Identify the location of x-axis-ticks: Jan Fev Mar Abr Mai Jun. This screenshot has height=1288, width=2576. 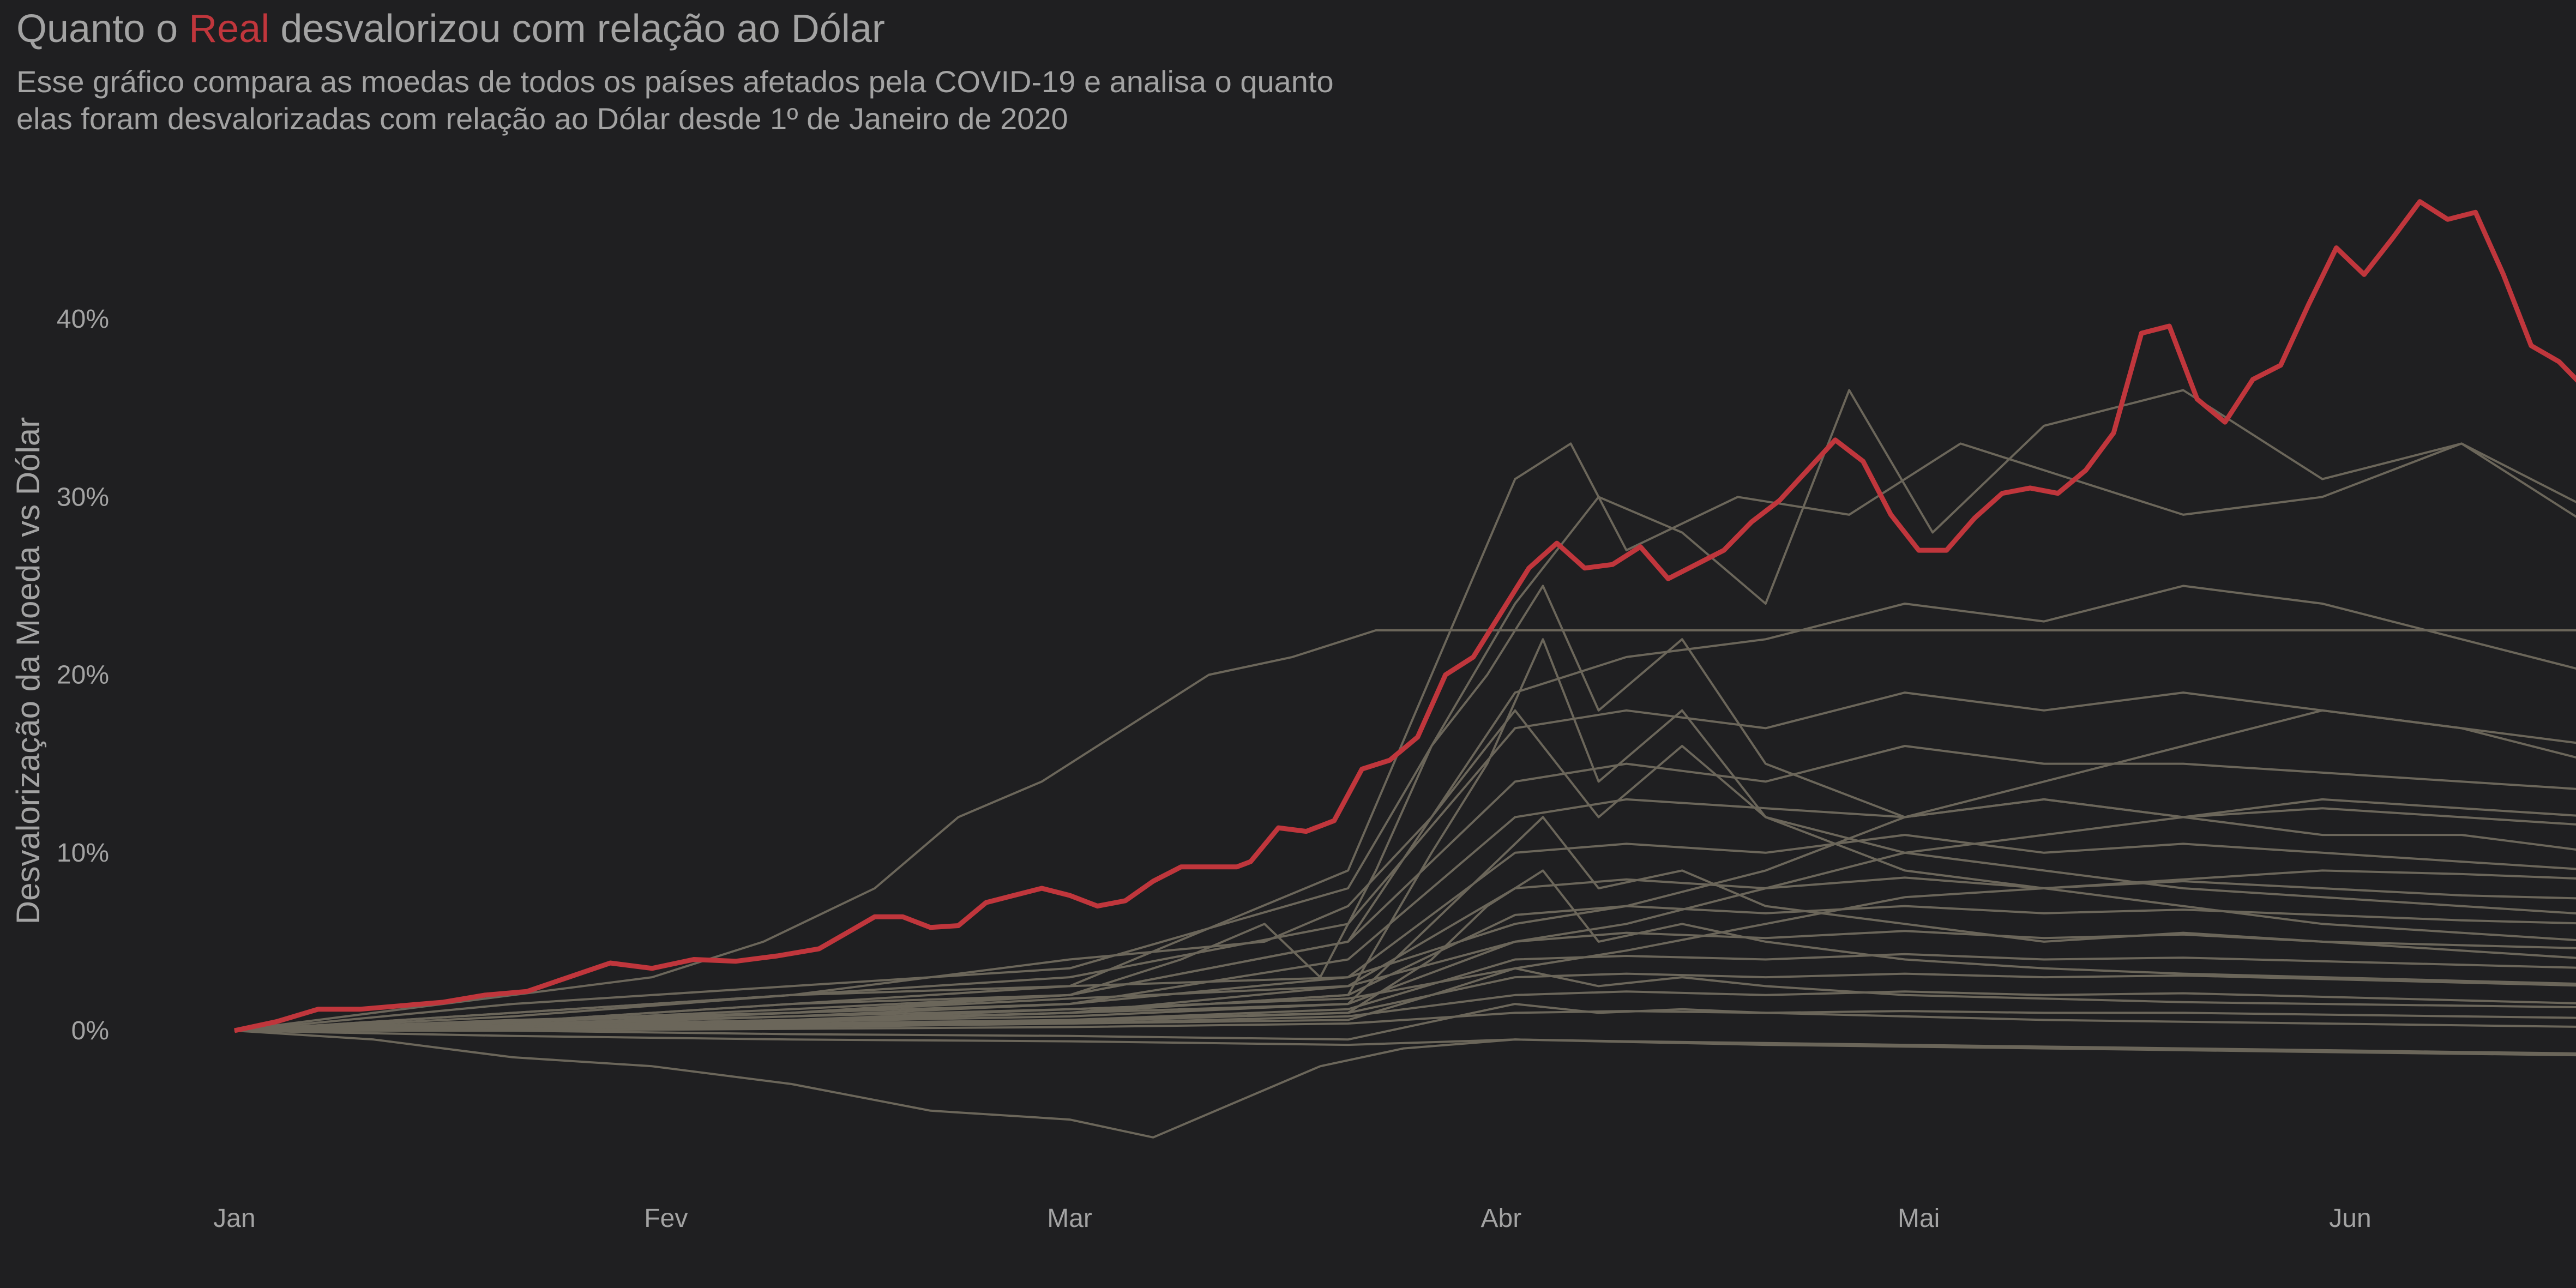
(1292, 1218).